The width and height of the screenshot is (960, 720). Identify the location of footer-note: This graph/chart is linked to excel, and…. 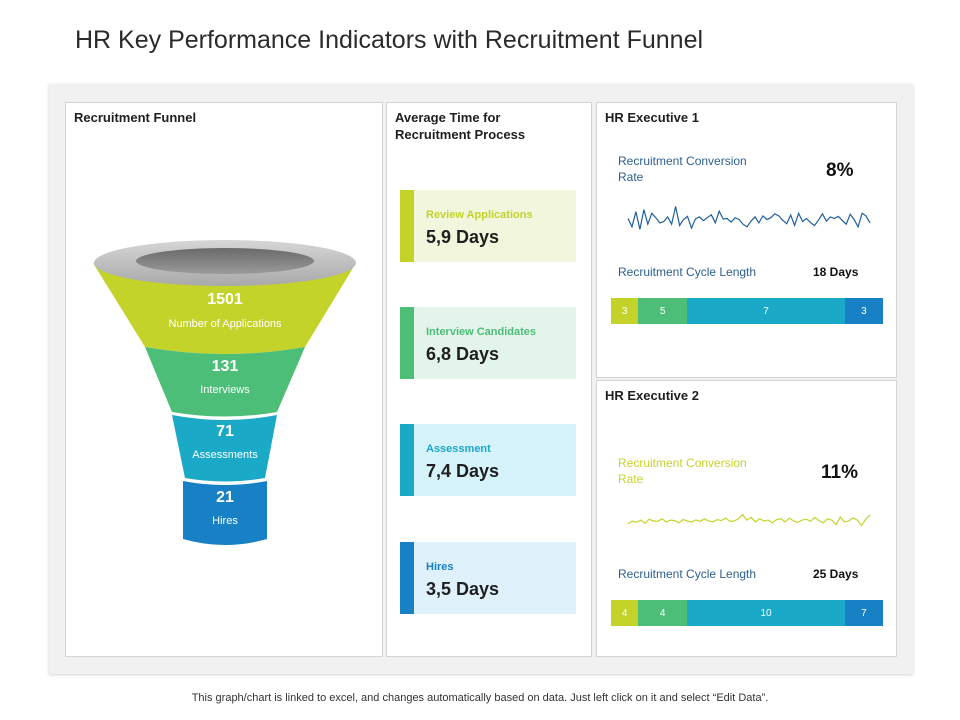
(480, 698).